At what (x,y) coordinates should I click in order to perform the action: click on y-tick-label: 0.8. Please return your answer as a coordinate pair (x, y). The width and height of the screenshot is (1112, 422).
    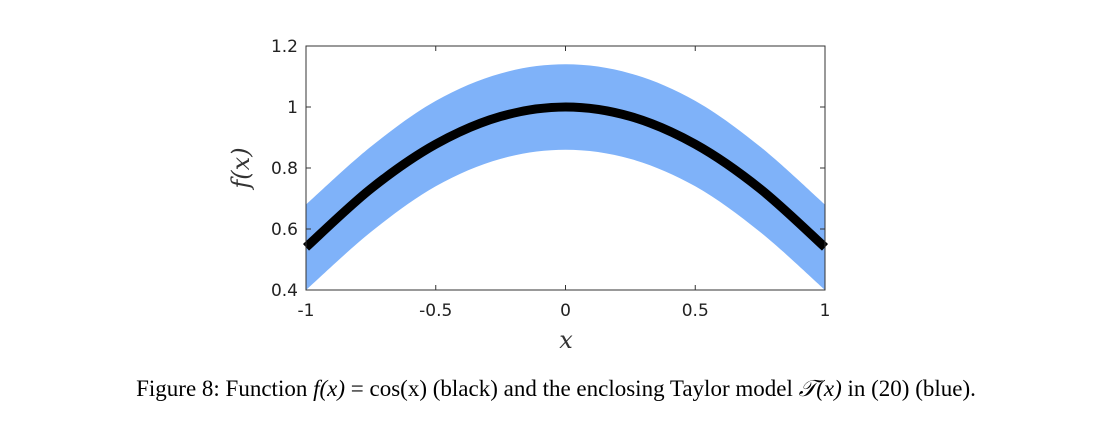
    Looking at the image, I should click on (284, 169).